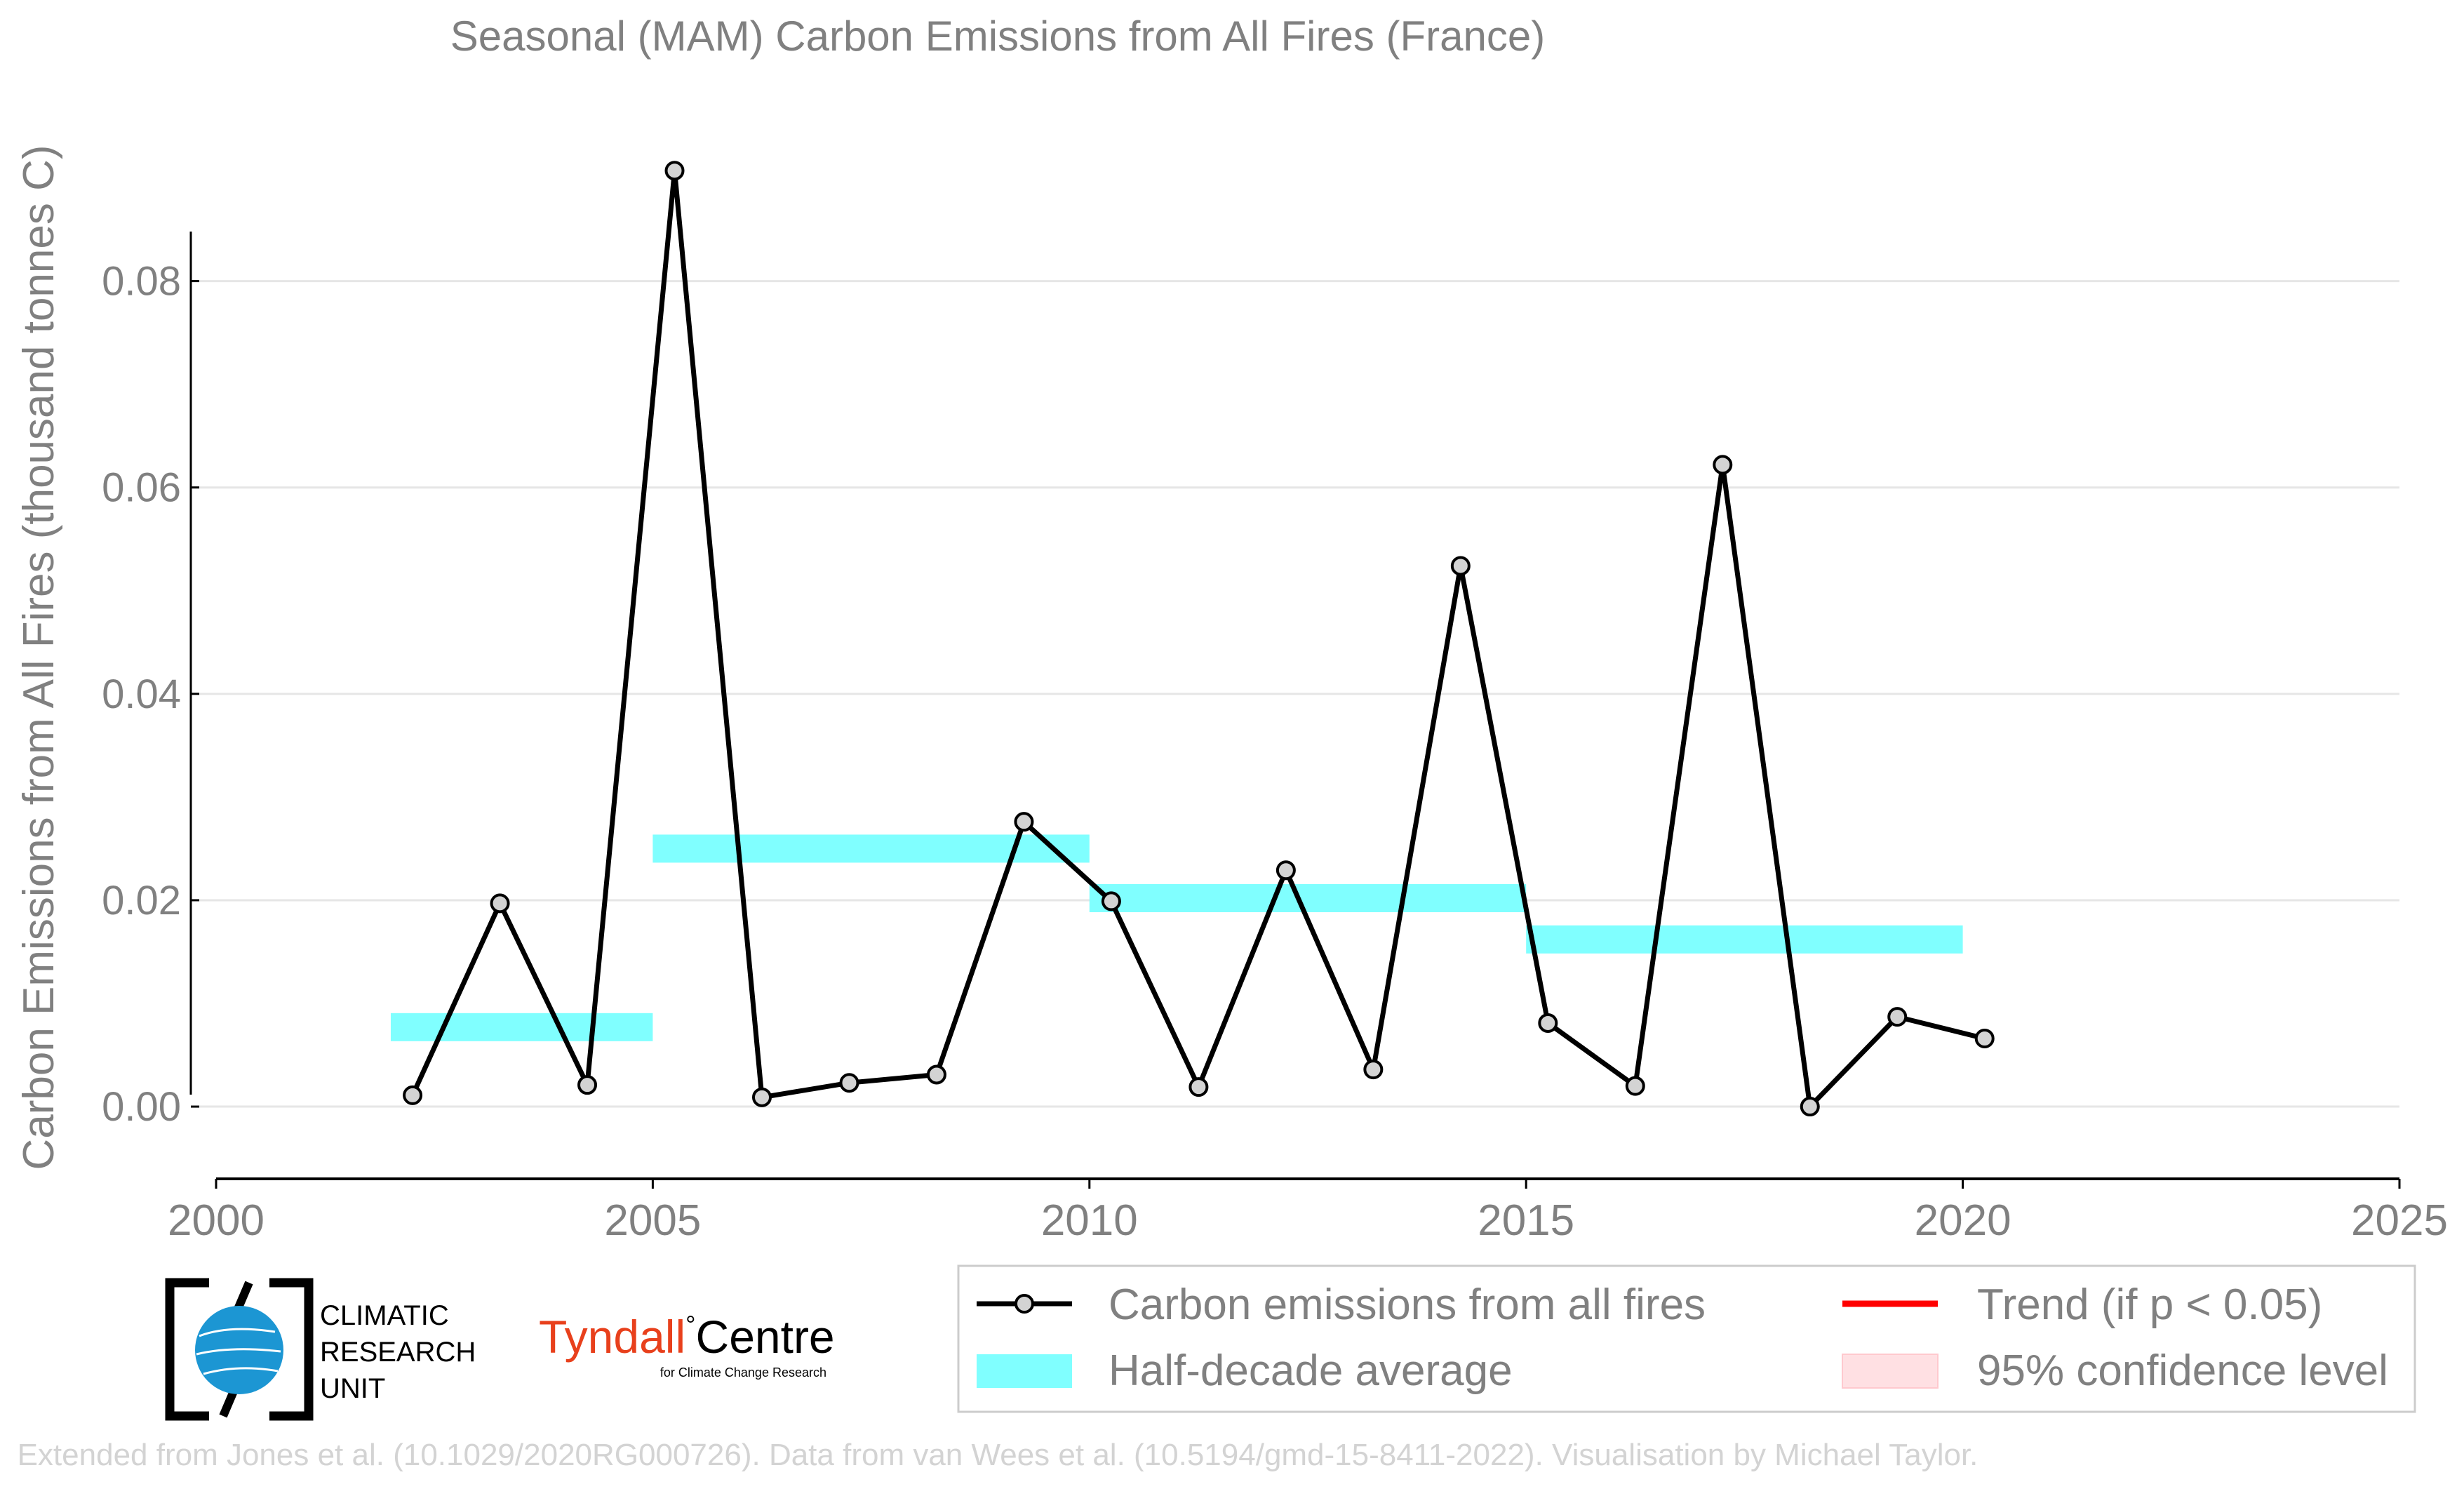  I want to click on y-tick-label-0: 0.00, so click(141, 1107).